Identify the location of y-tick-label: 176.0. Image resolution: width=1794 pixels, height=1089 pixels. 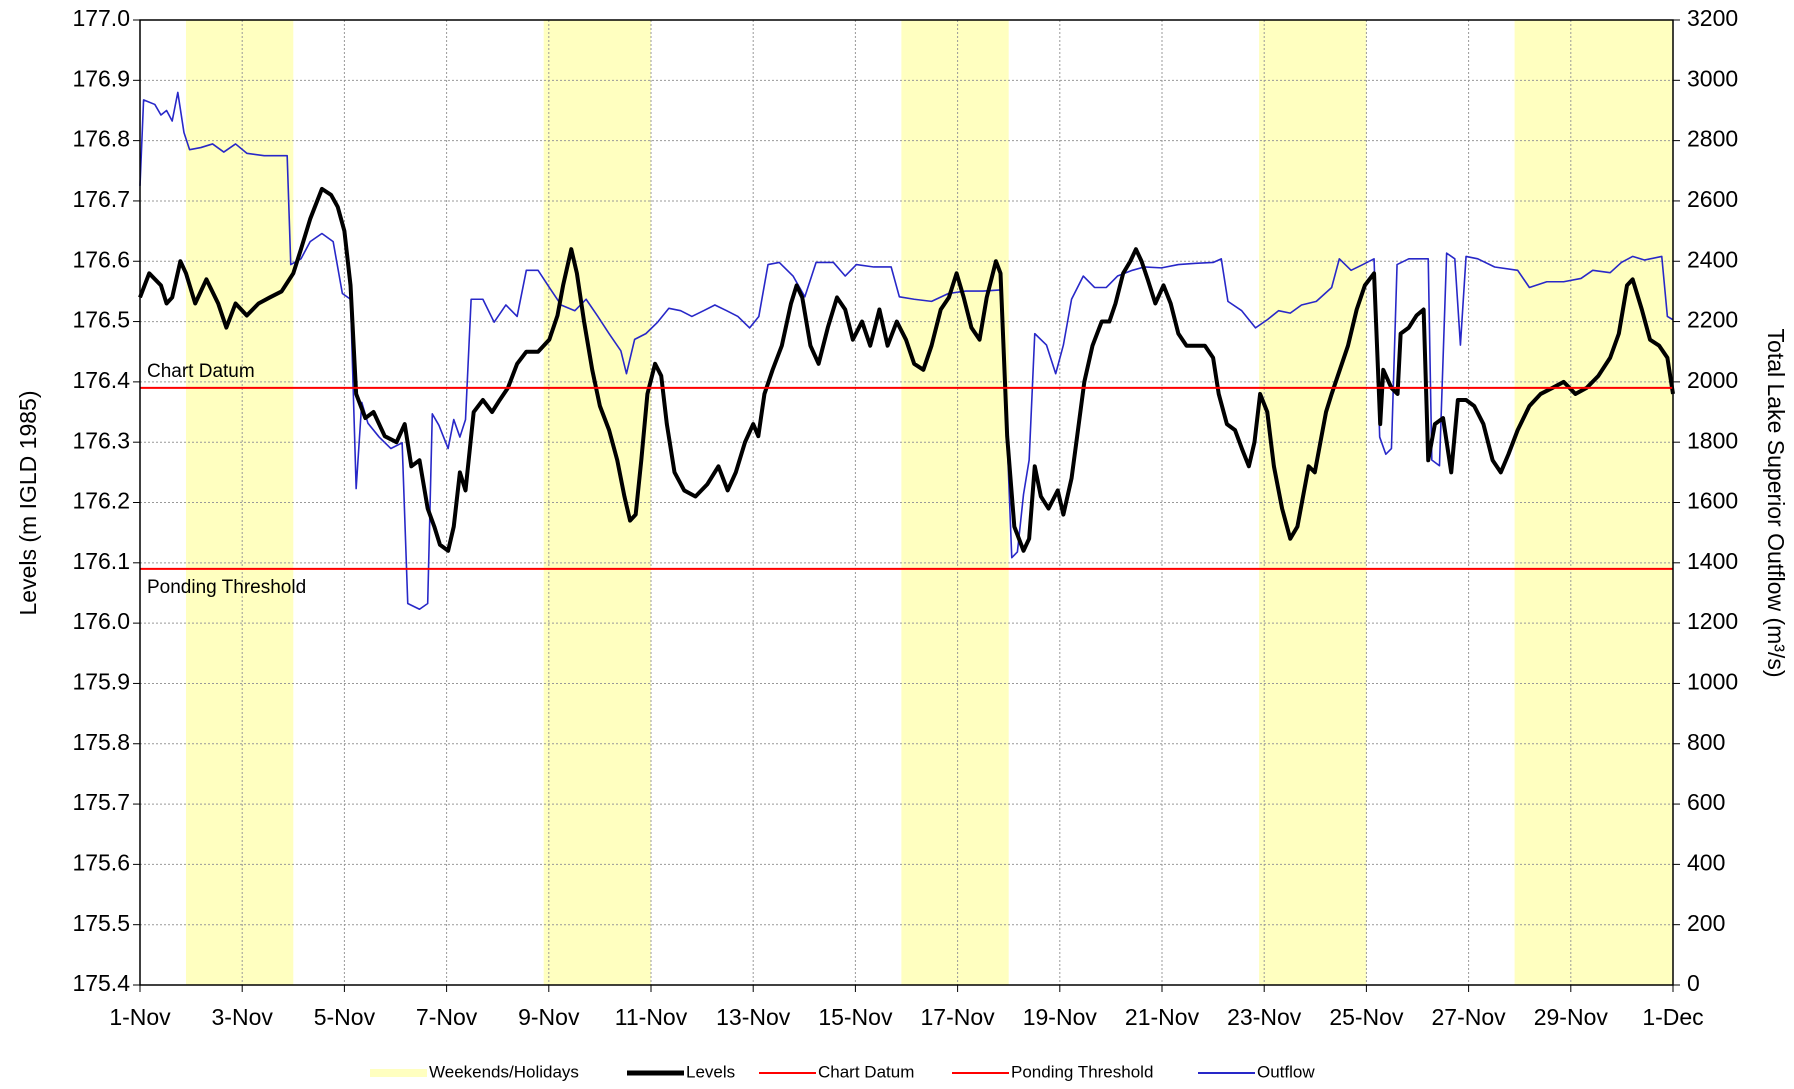
(101, 621).